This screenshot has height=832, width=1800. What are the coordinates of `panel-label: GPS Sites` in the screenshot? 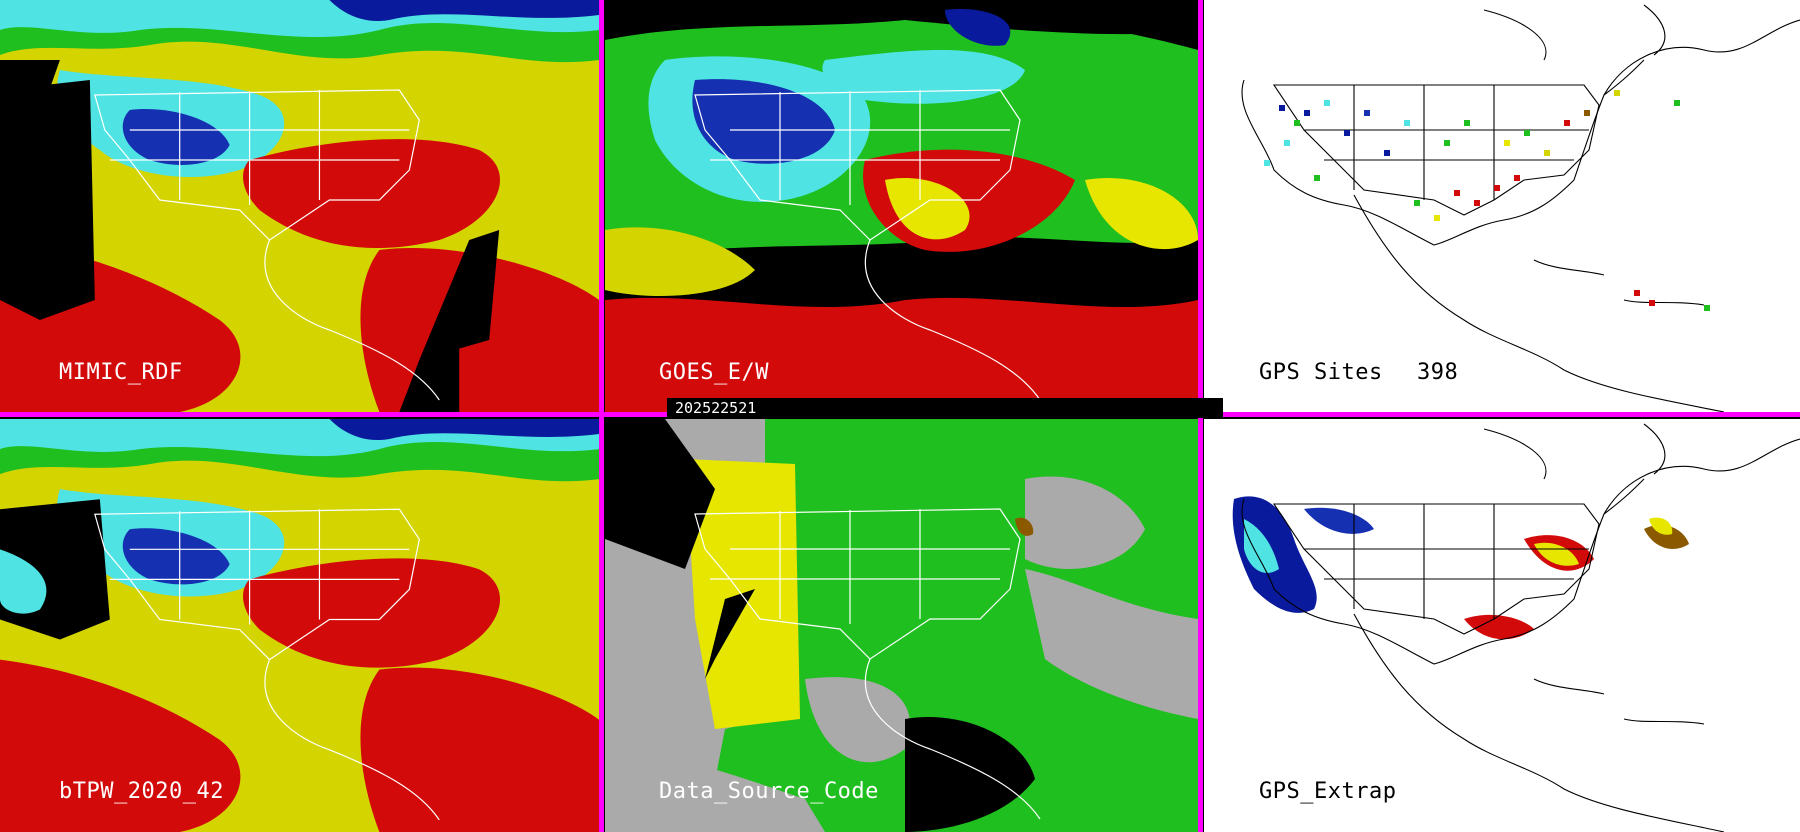 It's located at (1321, 372).